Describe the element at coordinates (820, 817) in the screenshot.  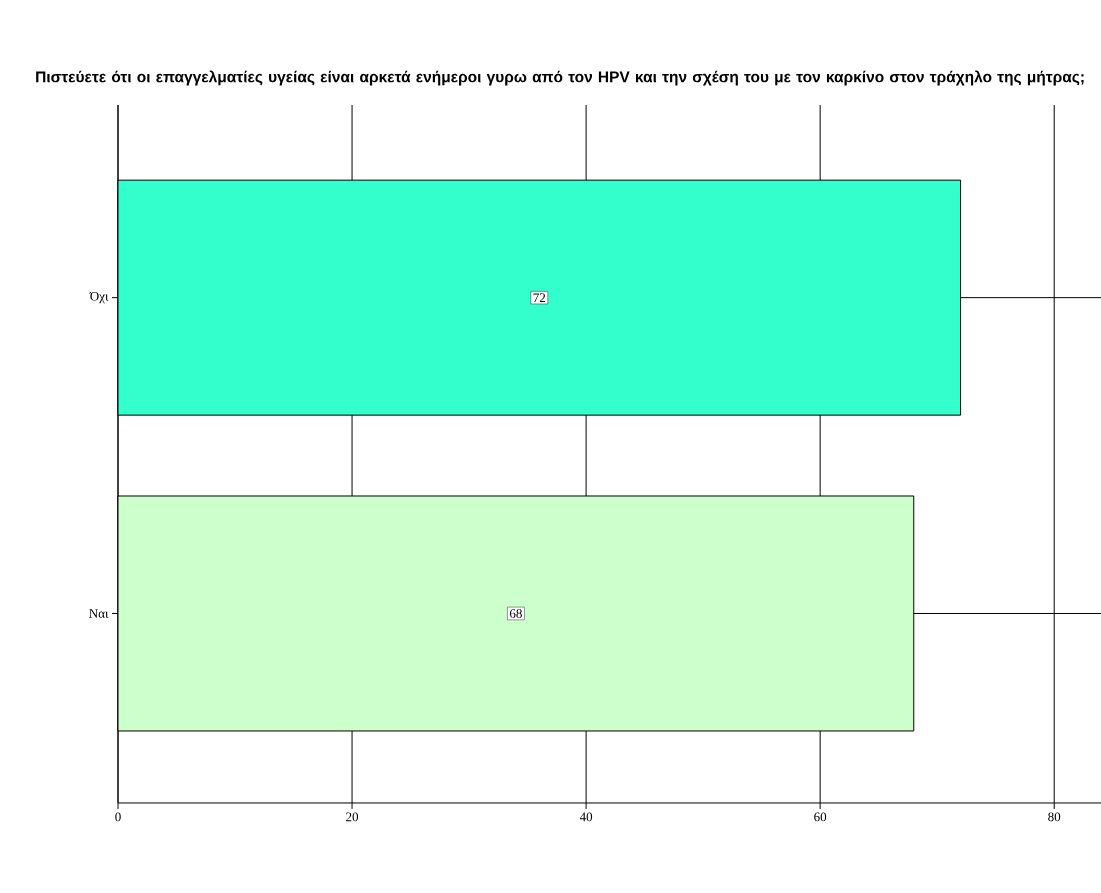
I see `x-tick-label: 60` at that location.